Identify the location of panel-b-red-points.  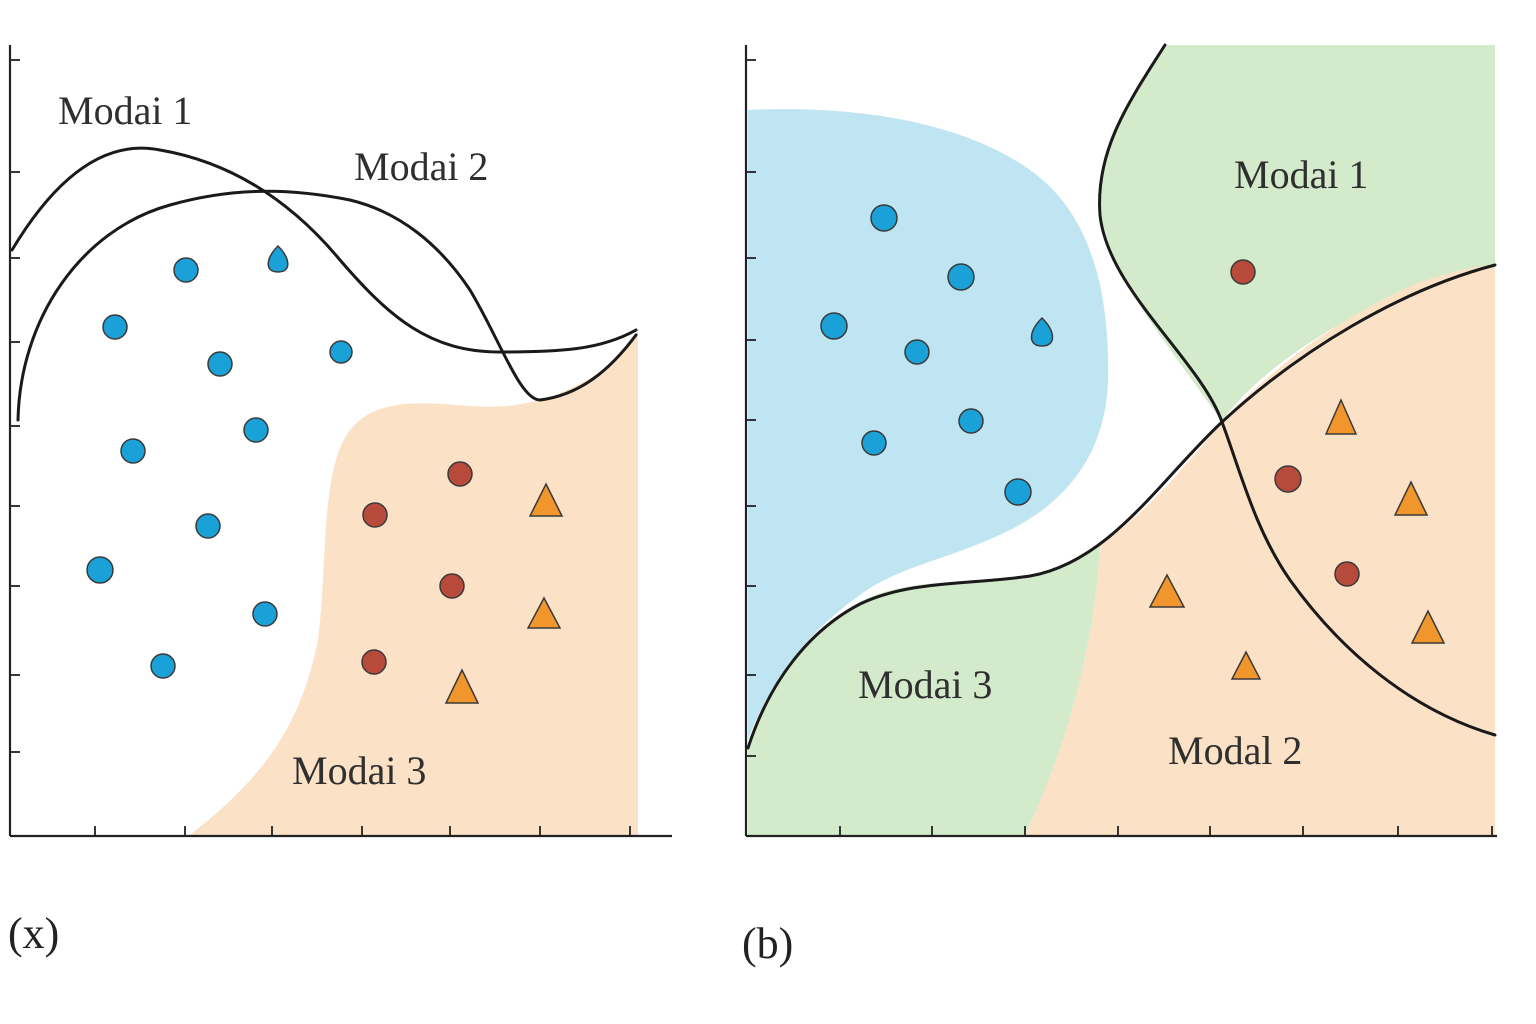
(1295, 423).